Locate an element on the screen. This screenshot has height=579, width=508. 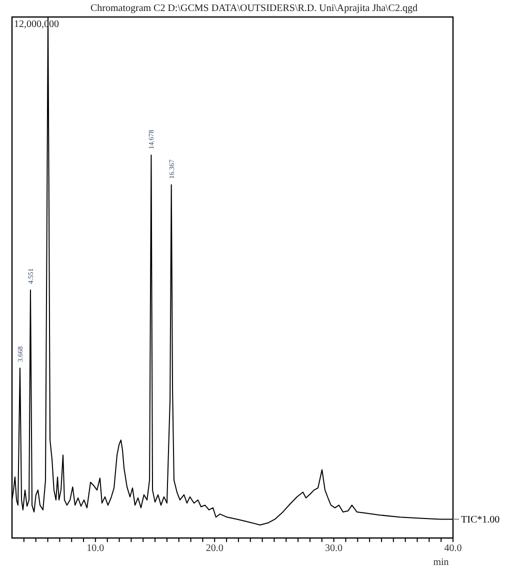
x-tick-label: 20.0 is located at coordinates (215, 548).